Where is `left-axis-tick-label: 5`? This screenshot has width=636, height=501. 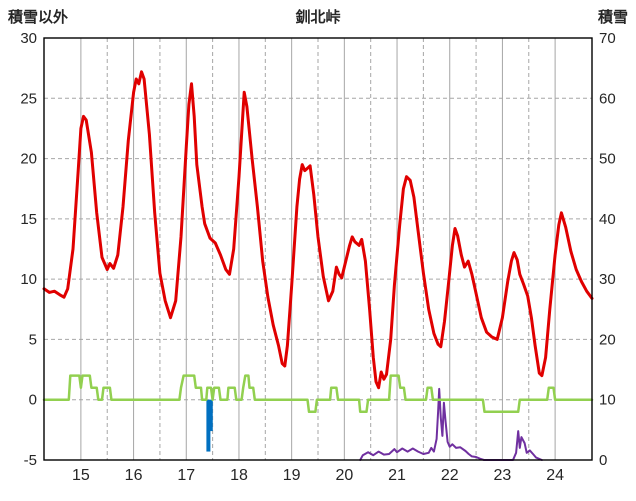 left-axis-tick-label: 5 is located at coordinates (33, 339).